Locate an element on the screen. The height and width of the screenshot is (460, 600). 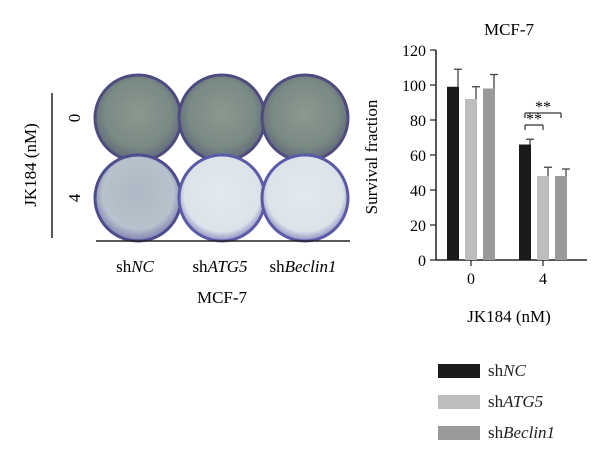
legend-label-shATG5: shATG5 is located at coordinates (516, 401).